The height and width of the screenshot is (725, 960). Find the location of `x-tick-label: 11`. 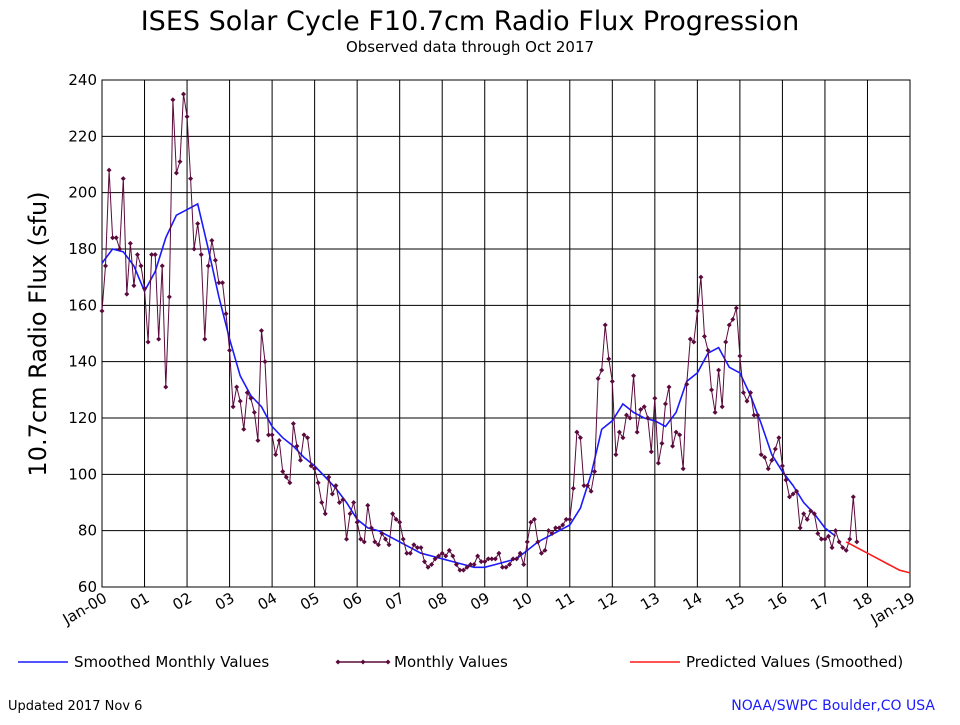

x-tick-label: 11 is located at coordinates (565, 601).